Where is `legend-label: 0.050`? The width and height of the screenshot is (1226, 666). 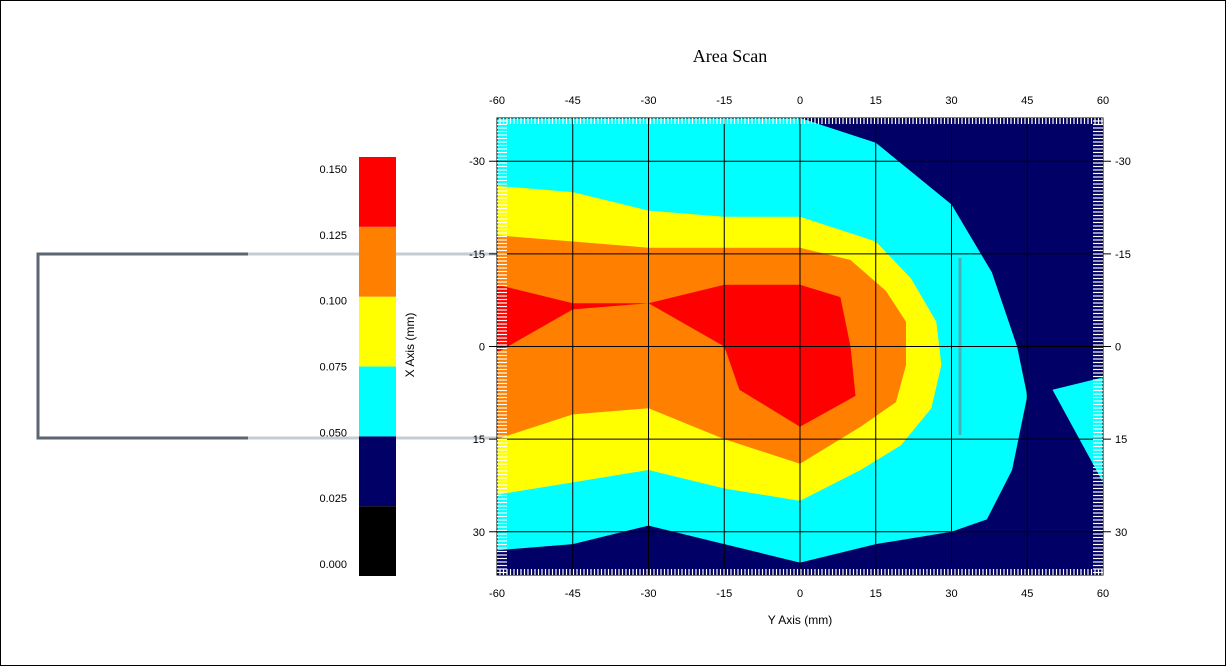 legend-label: 0.050 is located at coordinates (333, 433).